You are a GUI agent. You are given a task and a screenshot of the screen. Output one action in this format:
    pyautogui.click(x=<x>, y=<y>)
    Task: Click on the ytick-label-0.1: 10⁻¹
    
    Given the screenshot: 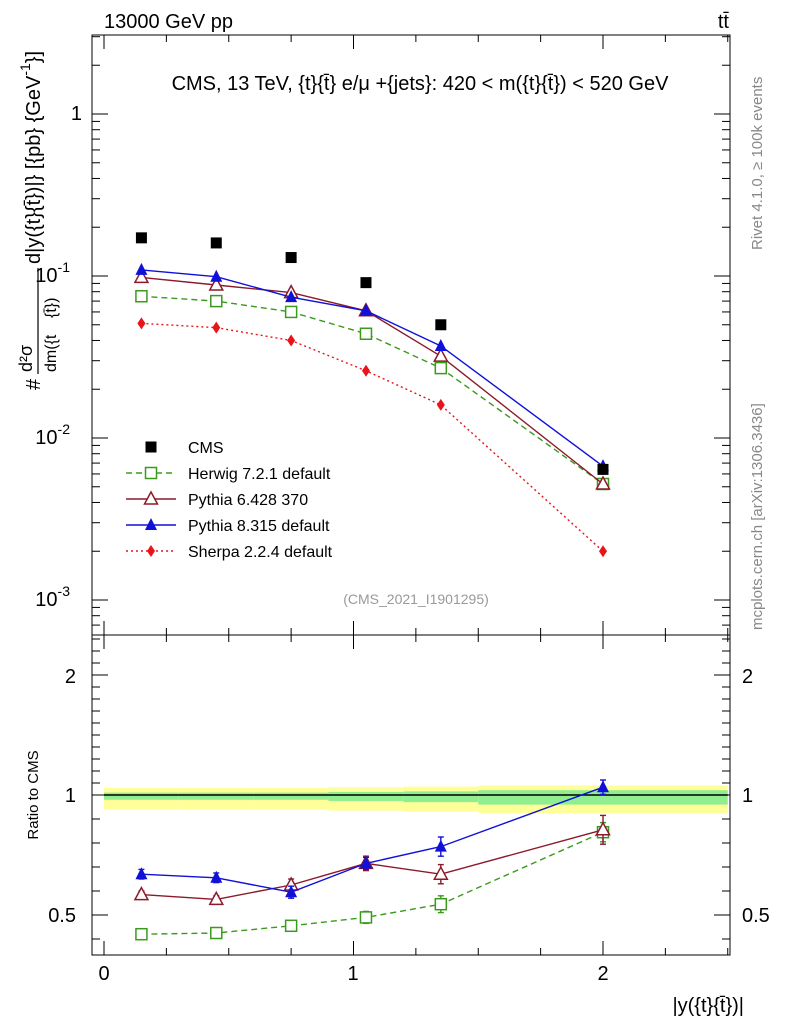 What is the action you would take?
    pyautogui.click(x=52, y=273)
    